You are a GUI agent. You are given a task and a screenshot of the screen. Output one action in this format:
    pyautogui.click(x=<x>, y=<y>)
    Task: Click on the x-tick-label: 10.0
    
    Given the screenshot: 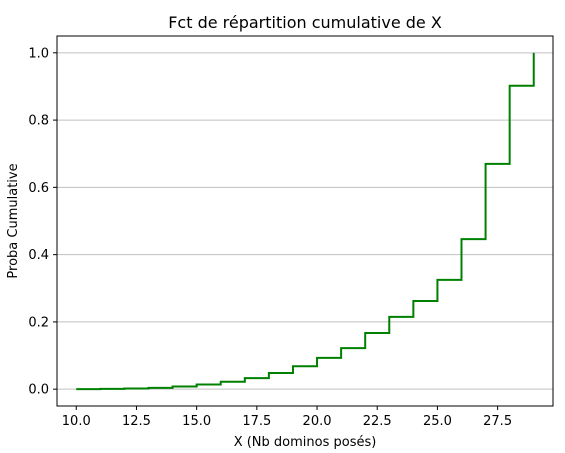 What is the action you would take?
    pyautogui.click(x=76, y=421)
    